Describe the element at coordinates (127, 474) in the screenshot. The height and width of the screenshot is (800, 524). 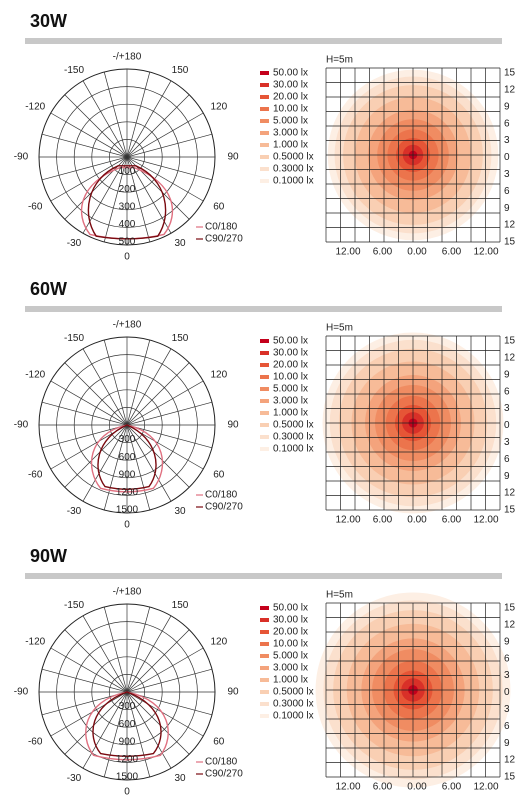
I see `radial-label: 900` at that location.